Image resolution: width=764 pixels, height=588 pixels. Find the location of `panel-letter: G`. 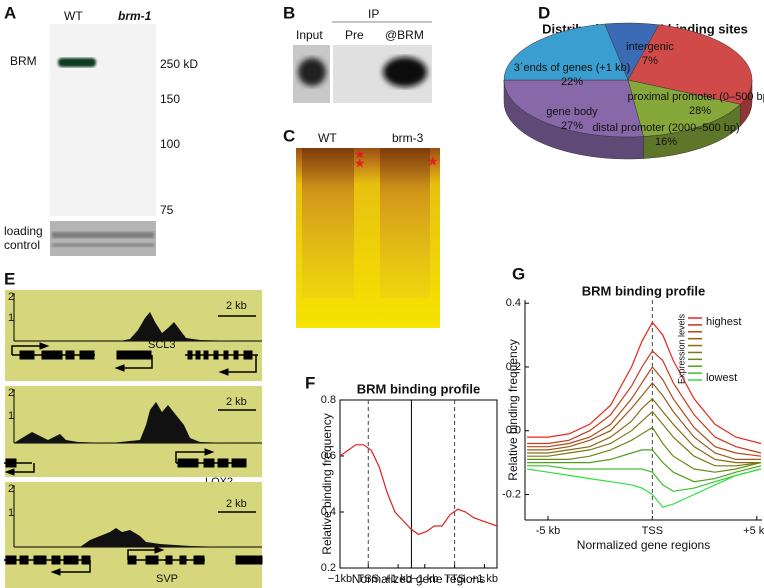

panel-letter: G is located at coordinates (518, 273).